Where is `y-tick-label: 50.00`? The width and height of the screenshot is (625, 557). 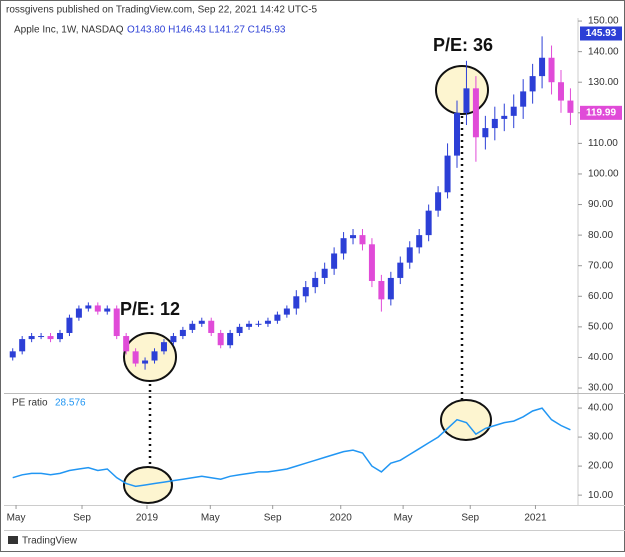
y-tick-label: 50.00 is located at coordinates (600, 327).